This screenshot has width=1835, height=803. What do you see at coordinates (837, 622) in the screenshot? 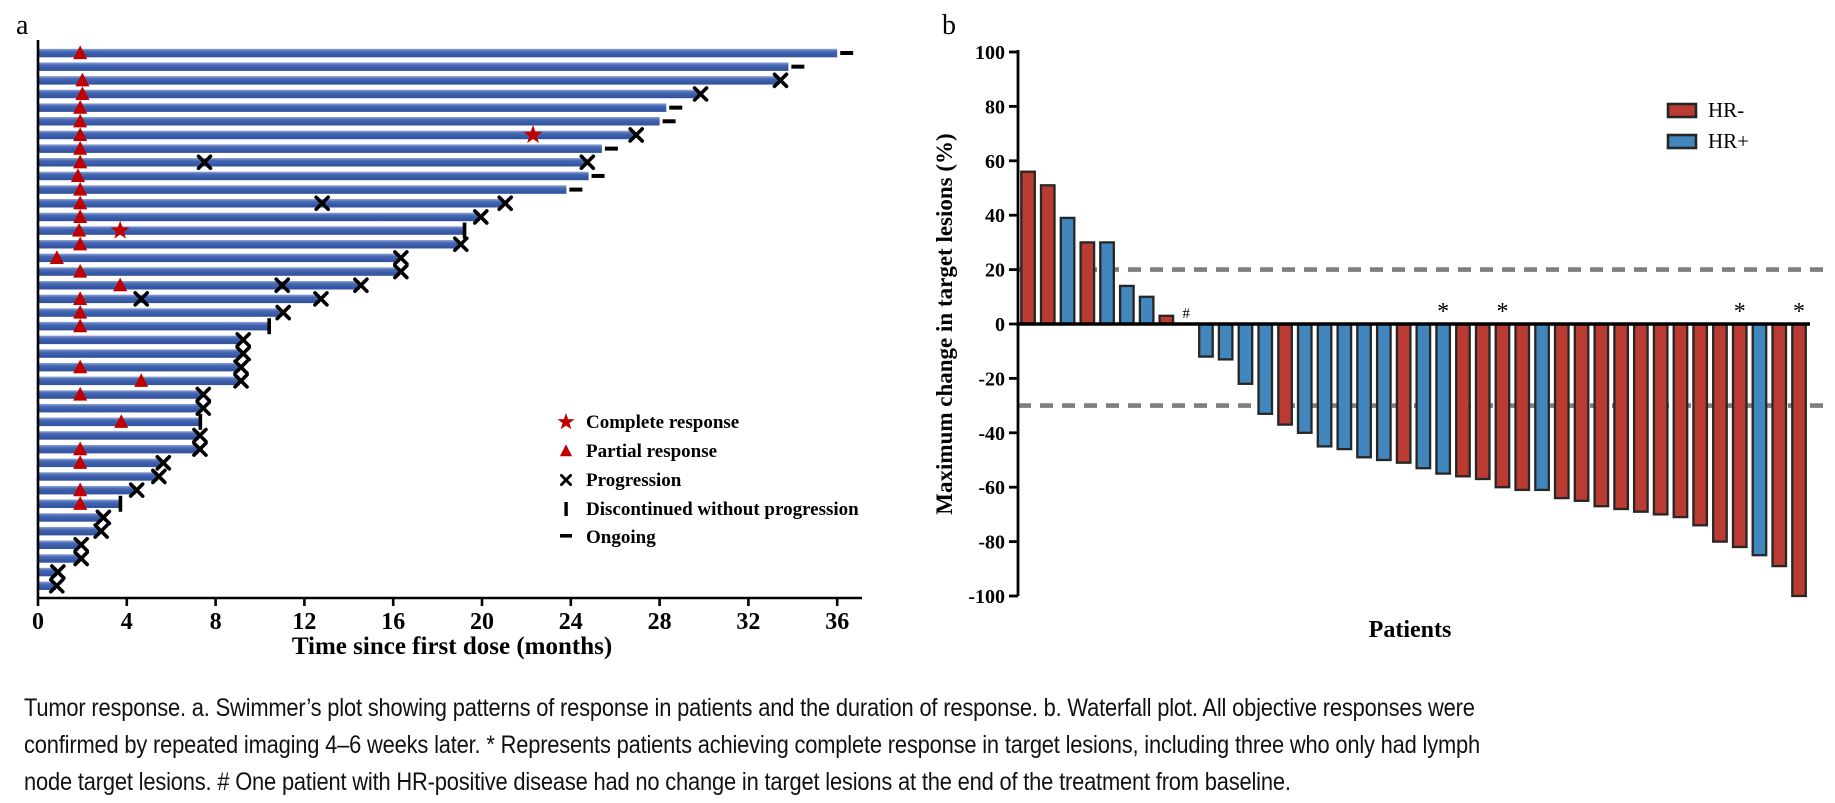
I see `x-tick-label: 36` at bounding box center [837, 622].